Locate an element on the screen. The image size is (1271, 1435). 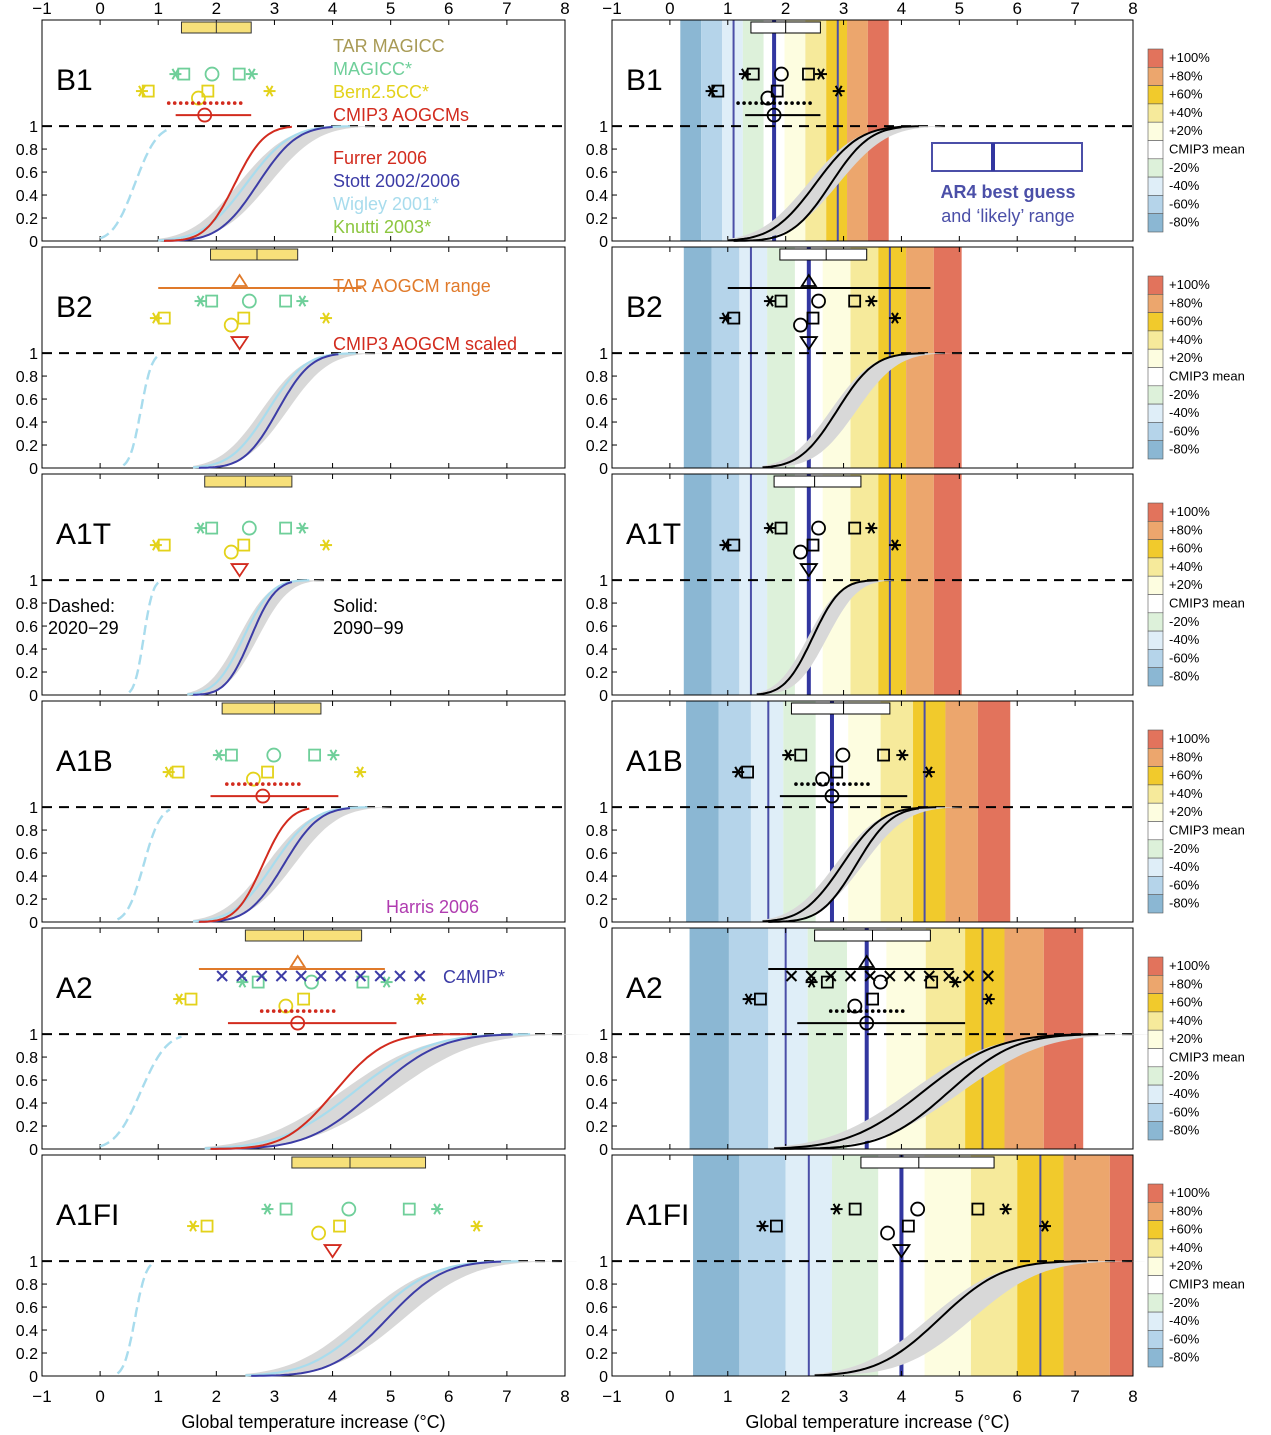
colorbar-label: +40% is located at coordinates (1186, 112).